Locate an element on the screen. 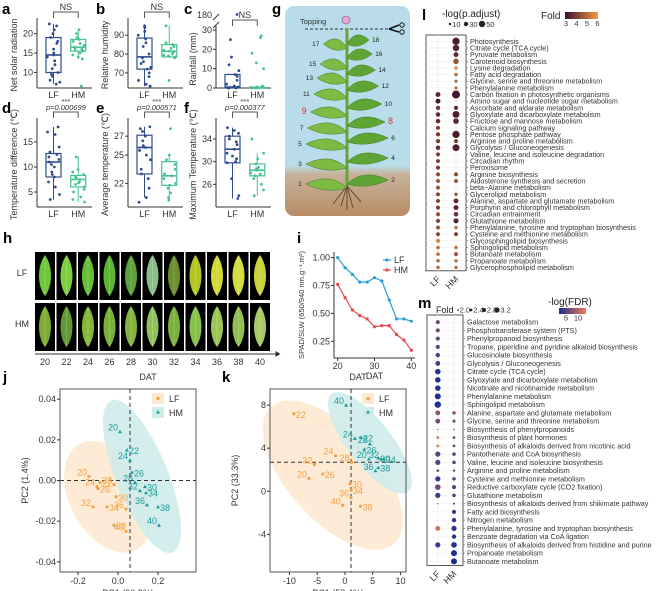 The width and height of the screenshot is (659, 591). leaf-number-label: 11 is located at coordinates (306, 94).